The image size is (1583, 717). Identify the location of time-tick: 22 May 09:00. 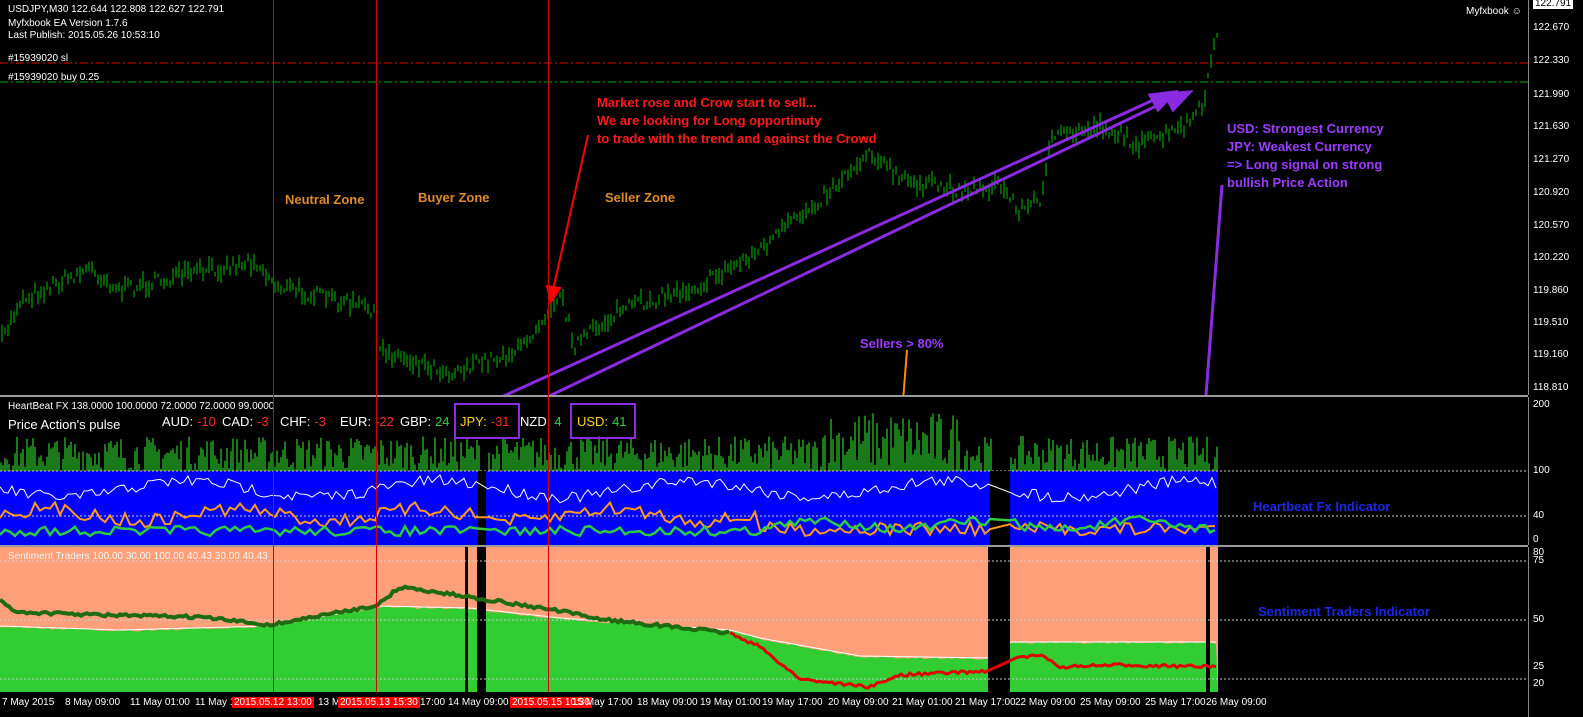
(1045, 702).